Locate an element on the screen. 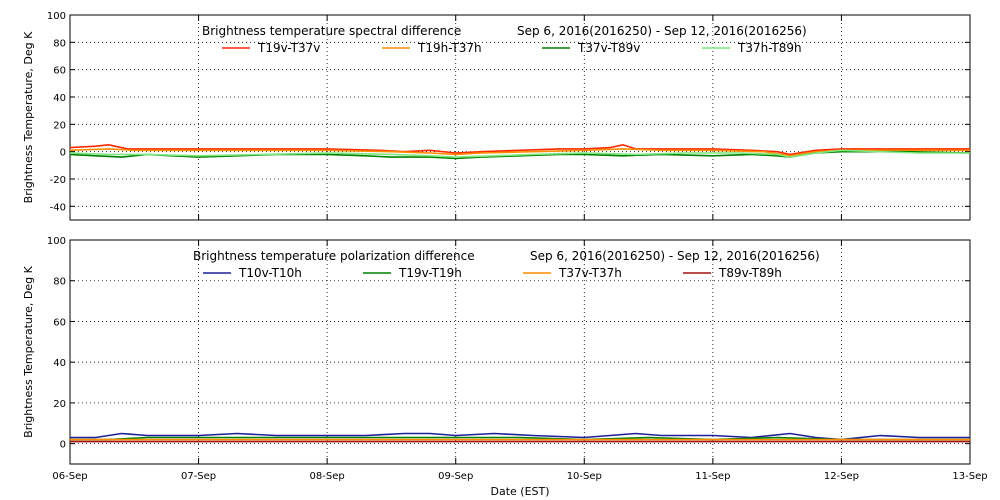 The image size is (1000, 500). legend-label: T19v-T19h is located at coordinates (430, 273).